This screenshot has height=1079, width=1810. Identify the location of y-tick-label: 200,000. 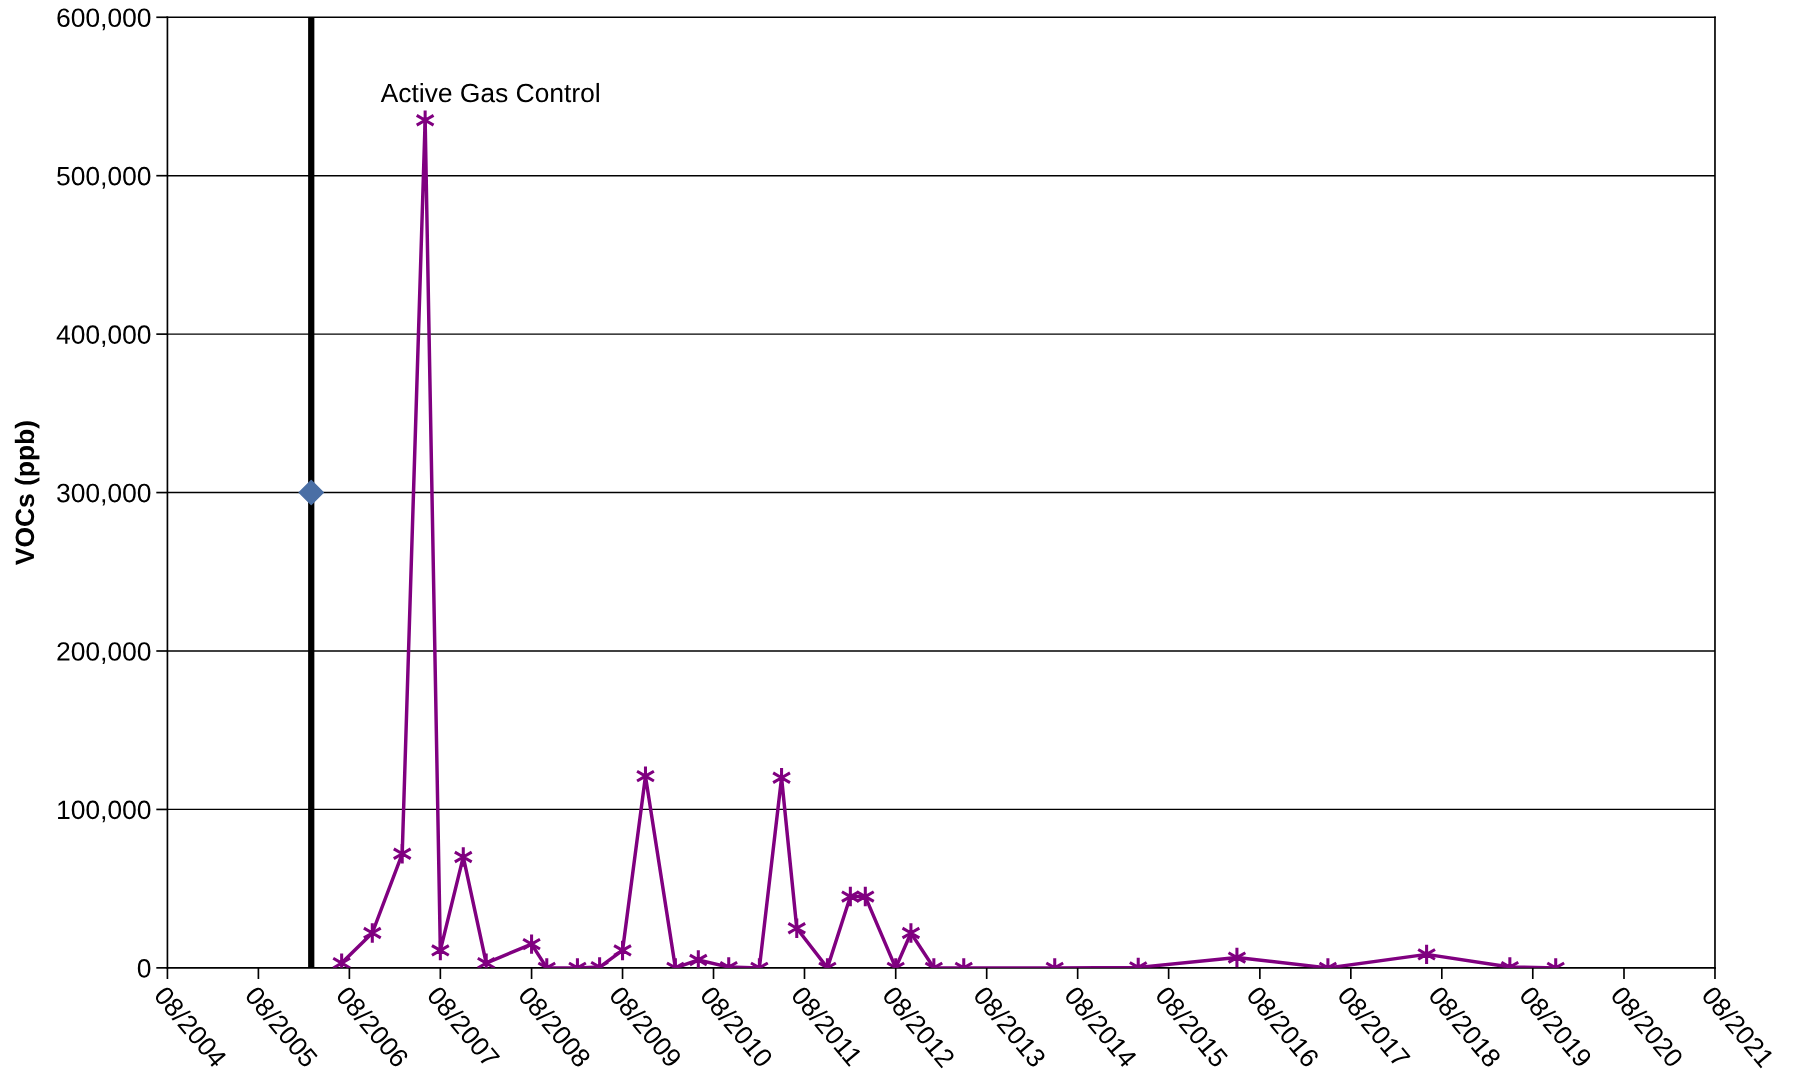
(104, 653).